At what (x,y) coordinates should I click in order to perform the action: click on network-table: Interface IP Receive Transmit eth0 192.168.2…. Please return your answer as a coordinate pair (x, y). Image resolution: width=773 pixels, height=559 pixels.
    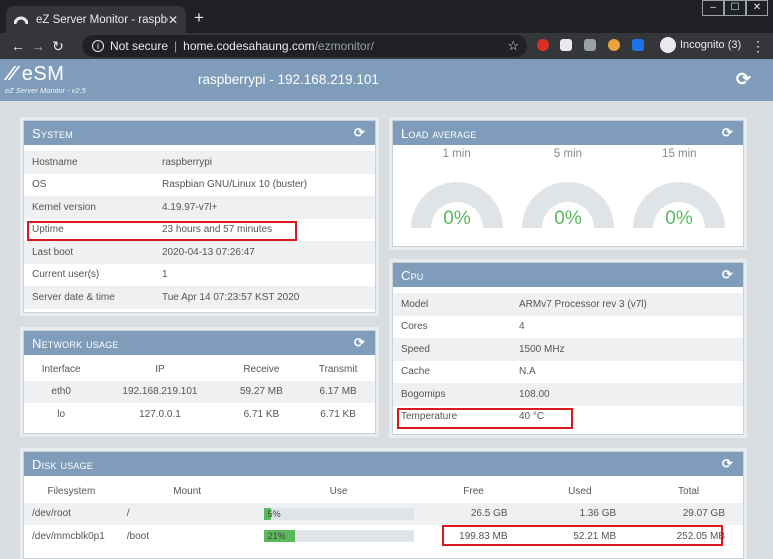
    Looking at the image, I should click on (199, 392).